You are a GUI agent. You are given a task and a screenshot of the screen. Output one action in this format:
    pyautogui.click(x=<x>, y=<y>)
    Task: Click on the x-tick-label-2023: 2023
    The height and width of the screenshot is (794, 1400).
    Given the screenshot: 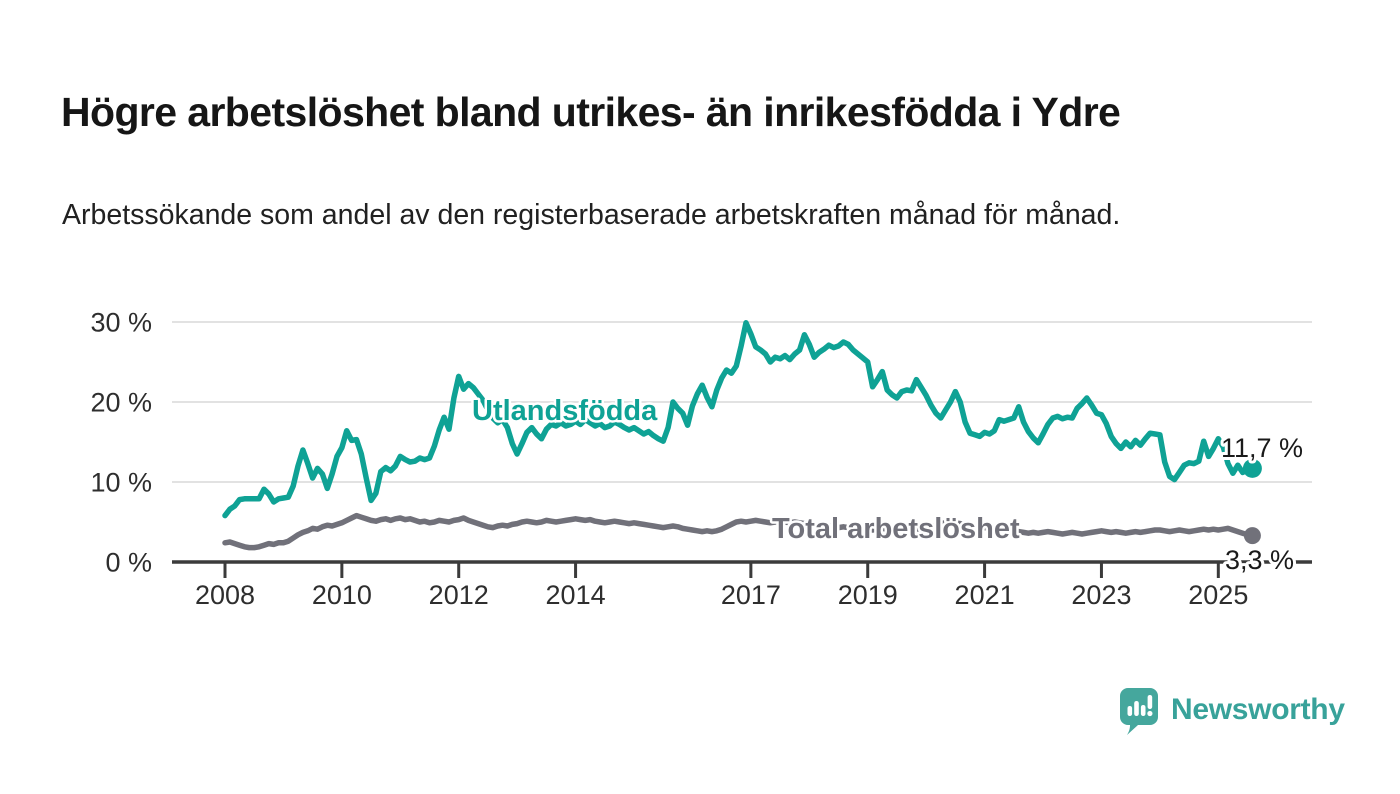 What is the action you would take?
    pyautogui.click(x=1101, y=595)
    